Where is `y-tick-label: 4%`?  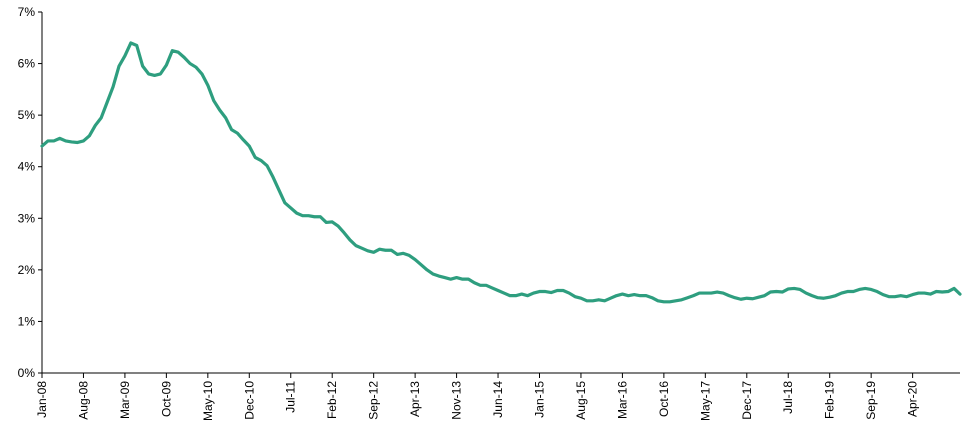 y-tick-label: 4% is located at coordinates (27, 167).